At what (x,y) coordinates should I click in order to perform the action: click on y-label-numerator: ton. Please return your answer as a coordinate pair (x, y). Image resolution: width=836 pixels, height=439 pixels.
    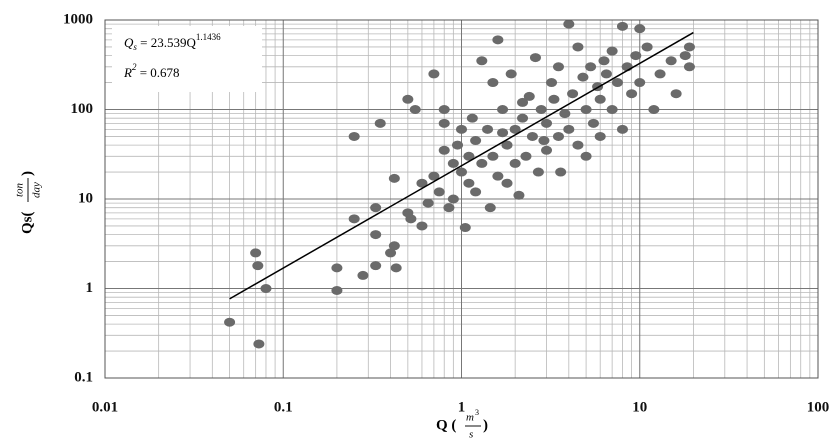
    Looking at the image, I should click on (20, 189).